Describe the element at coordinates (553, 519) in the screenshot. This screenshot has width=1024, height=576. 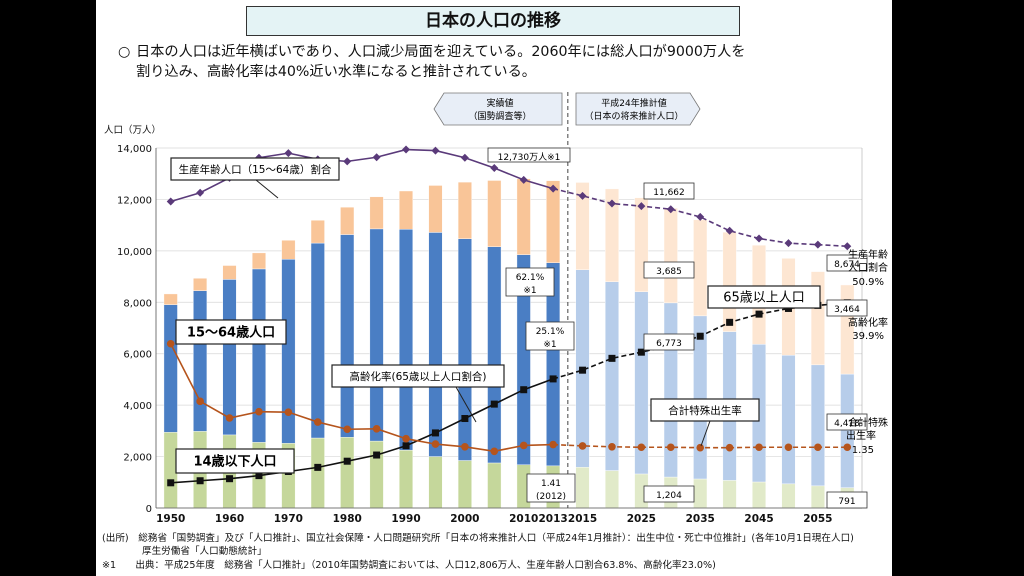
I see `x-tick-label: 2013` at that location.